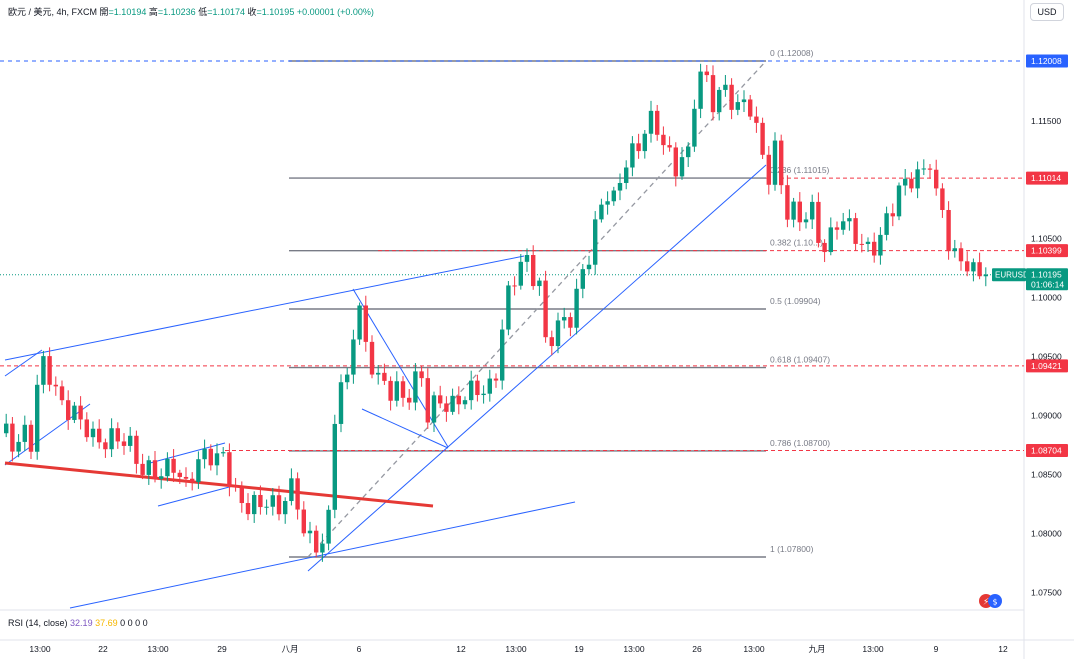 The image size is (1074, 659). I want to click on rsi-legend: RSI (14, close) 32.19 37.69 0 0 0 0, so click(78, 623).